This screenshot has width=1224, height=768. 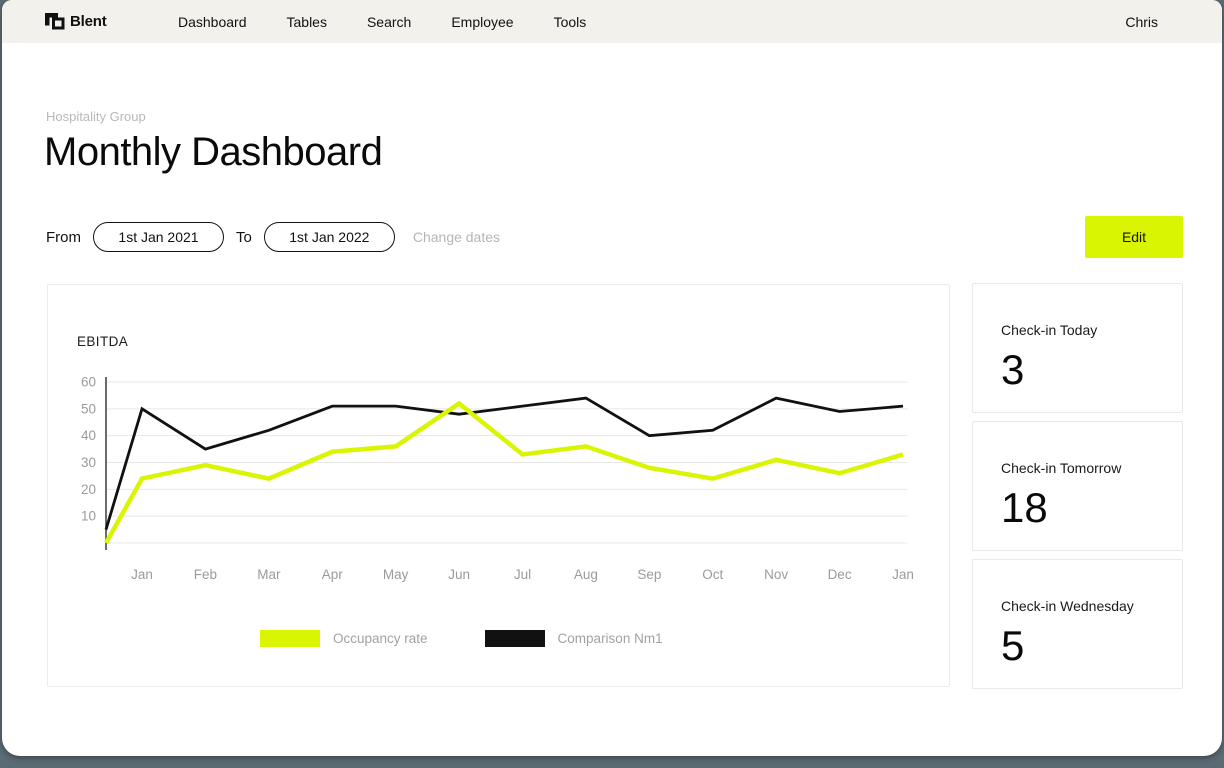 I want to click on to-label: To, so click(x=244, y=237).